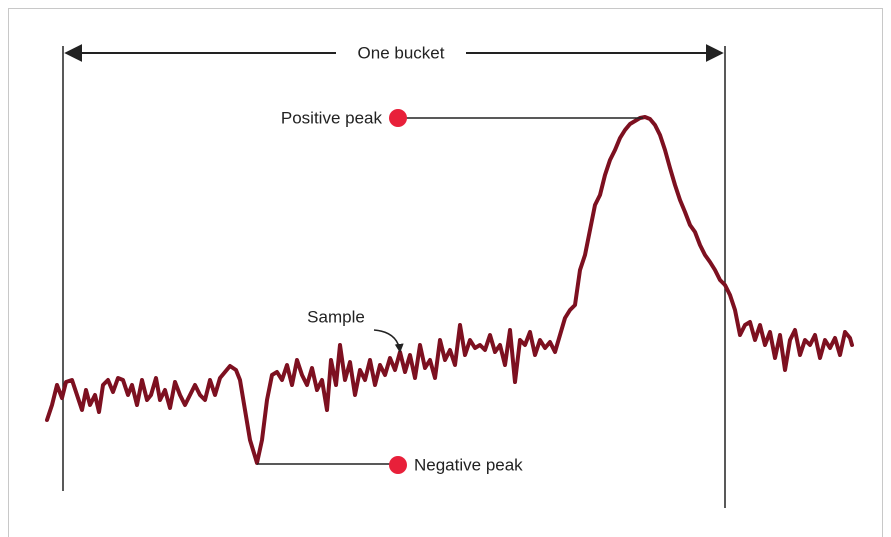 The image size is (891, 537). What do you see at coordinates (332, 117) in the screenshot?
I see `positive-peak-label: Positive peak` at bounding box center [332, 117].